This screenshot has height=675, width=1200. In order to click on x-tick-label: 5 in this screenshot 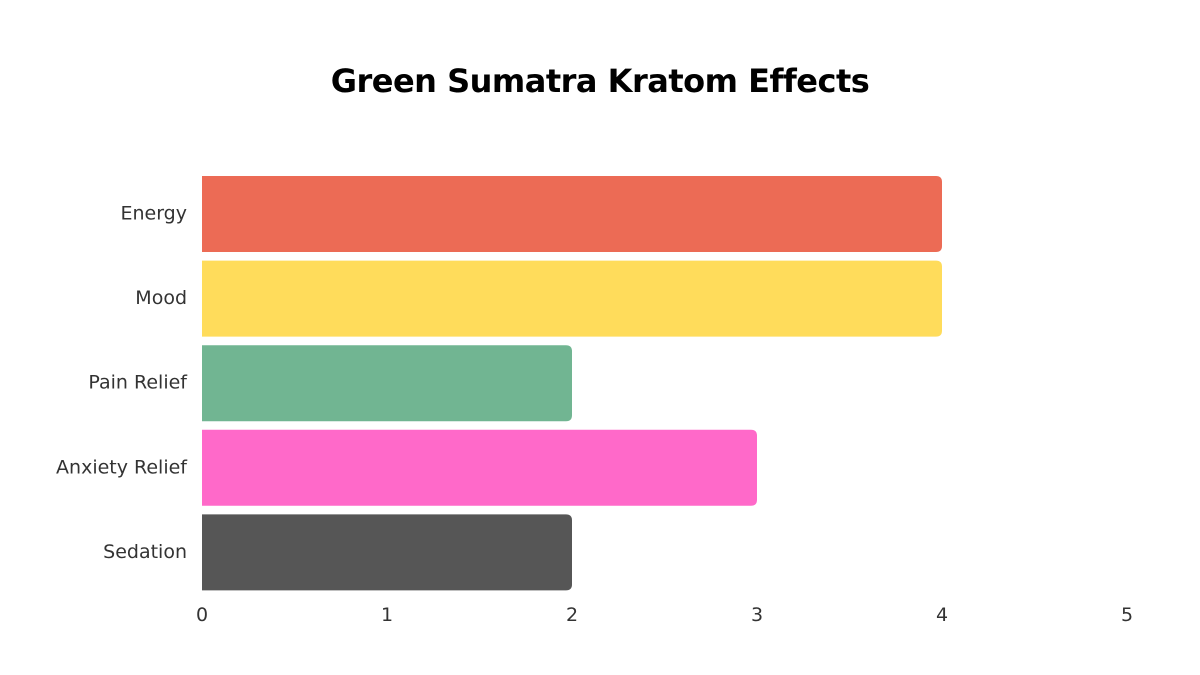, I will do `click(1127, 615)`.